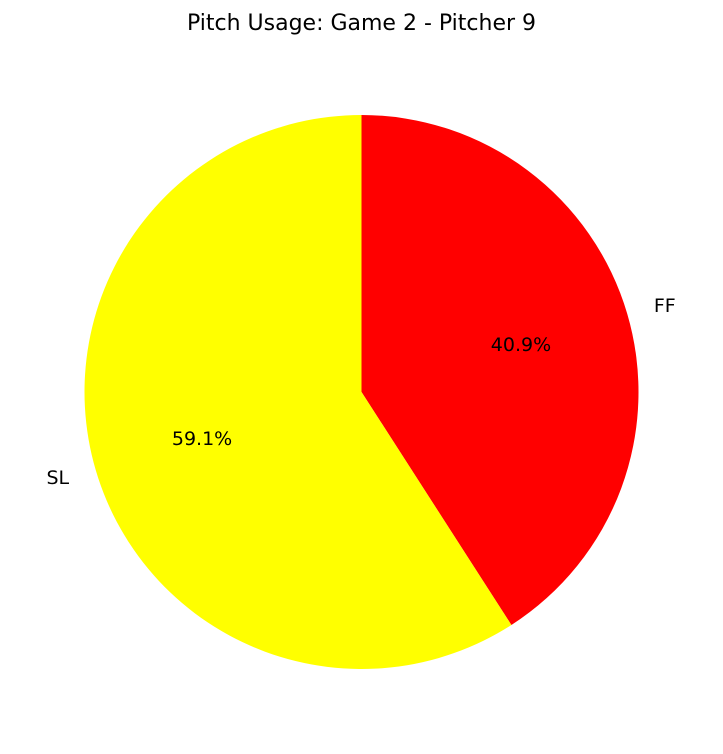  What do you see at coordinates (521, 345) in the screenshot?
I see `pie-pct-label-ff: 40.9%` at bounding box center [521, 345].